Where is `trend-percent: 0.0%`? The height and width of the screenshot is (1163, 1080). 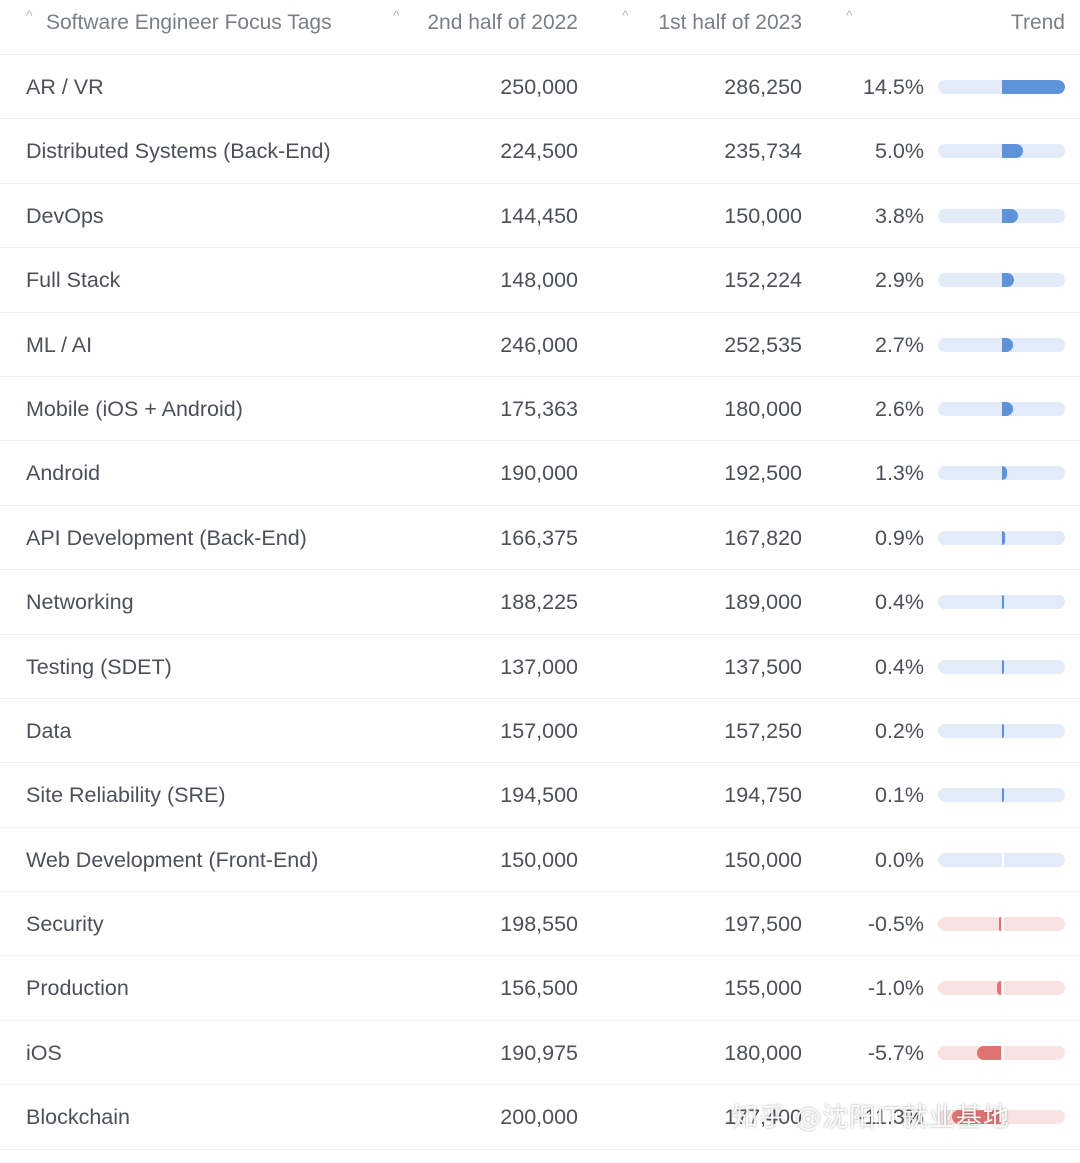 trend-percent: 0.0% is located at coordinates (899, 859).